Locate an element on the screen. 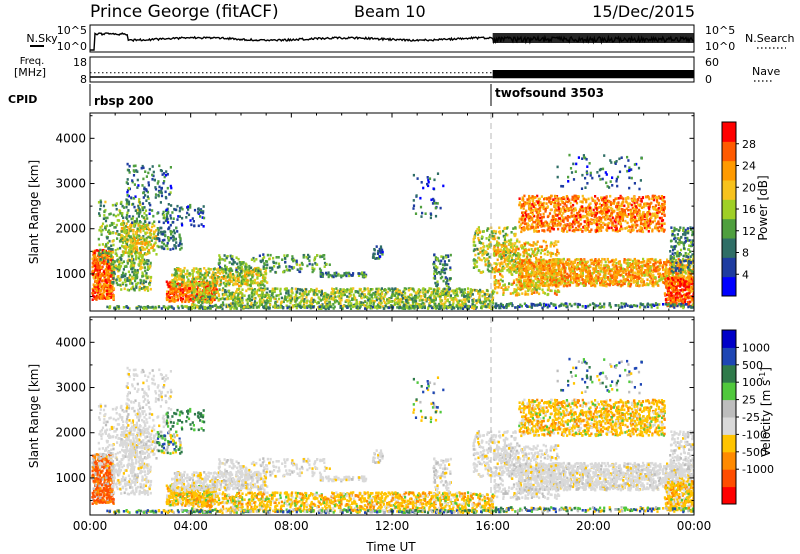 This screenshot has height=554, width=800. station-title: Prince George (fitACF) is located at coordinates (184, 12).